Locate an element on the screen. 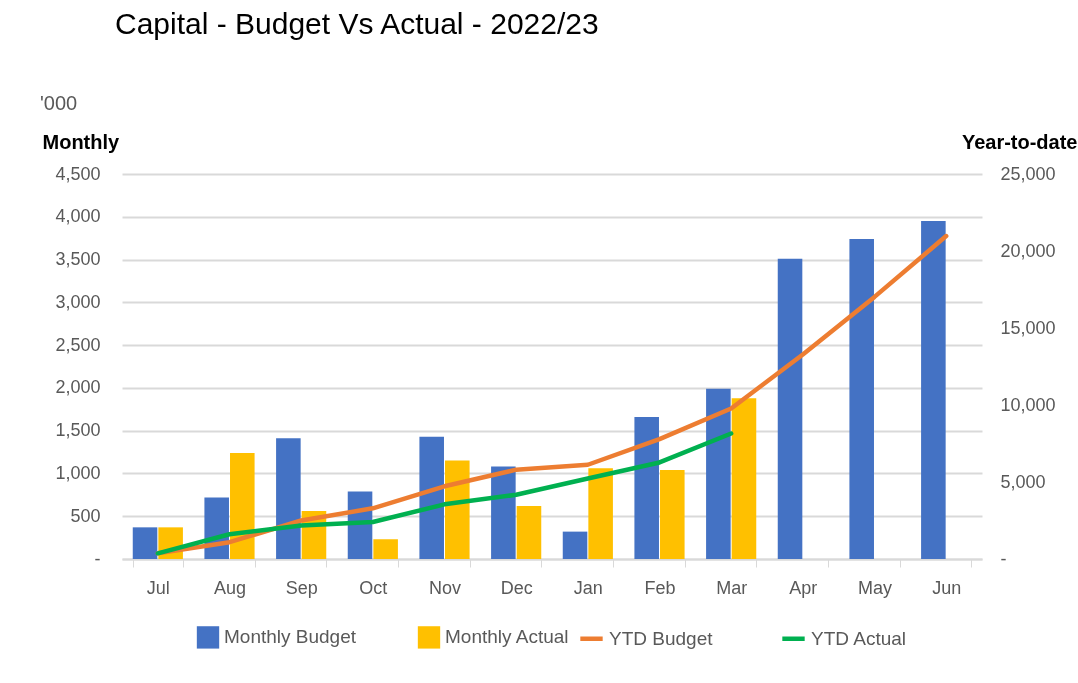 This screenshot has height=683, width=1078. x-tick-label: Jul is located at coordinates (158, 587).